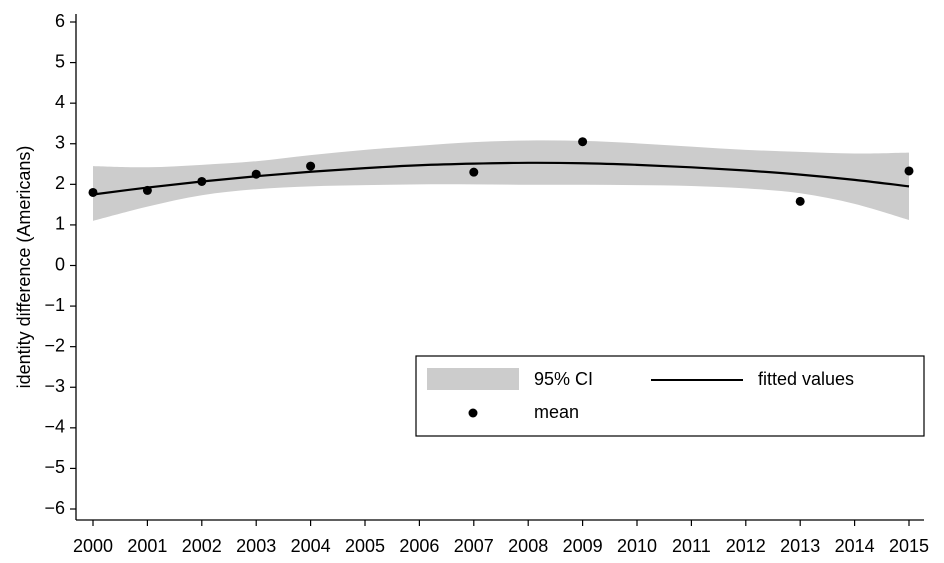 Image resolution: width=944 pixels, height=563 pixels. What do you see at coordinates (473, 413) in the screenshot?
I see `legend-swatch-mean` at bounding box center [473, 413].